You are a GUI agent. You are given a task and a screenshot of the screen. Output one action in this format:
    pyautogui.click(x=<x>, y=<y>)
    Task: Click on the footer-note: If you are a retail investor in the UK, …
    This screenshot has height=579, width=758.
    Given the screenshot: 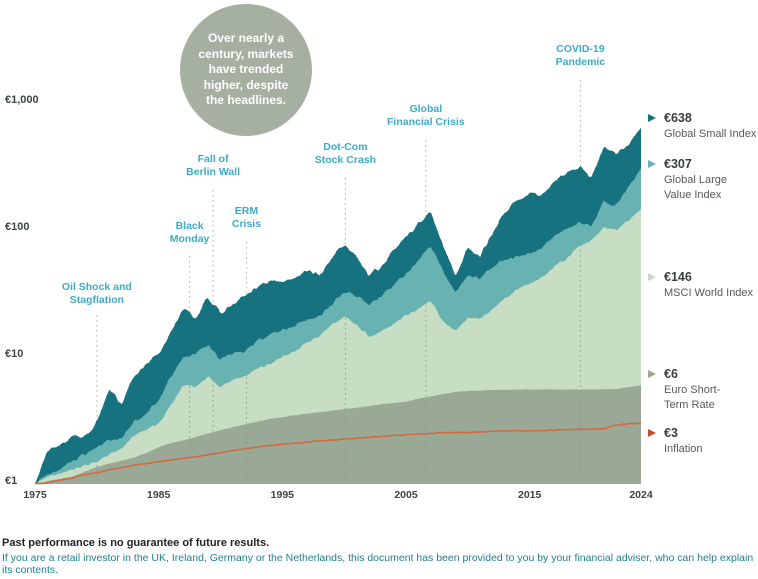 What is the action you would take?
    pyautogui.click(x=378, y=564)
    